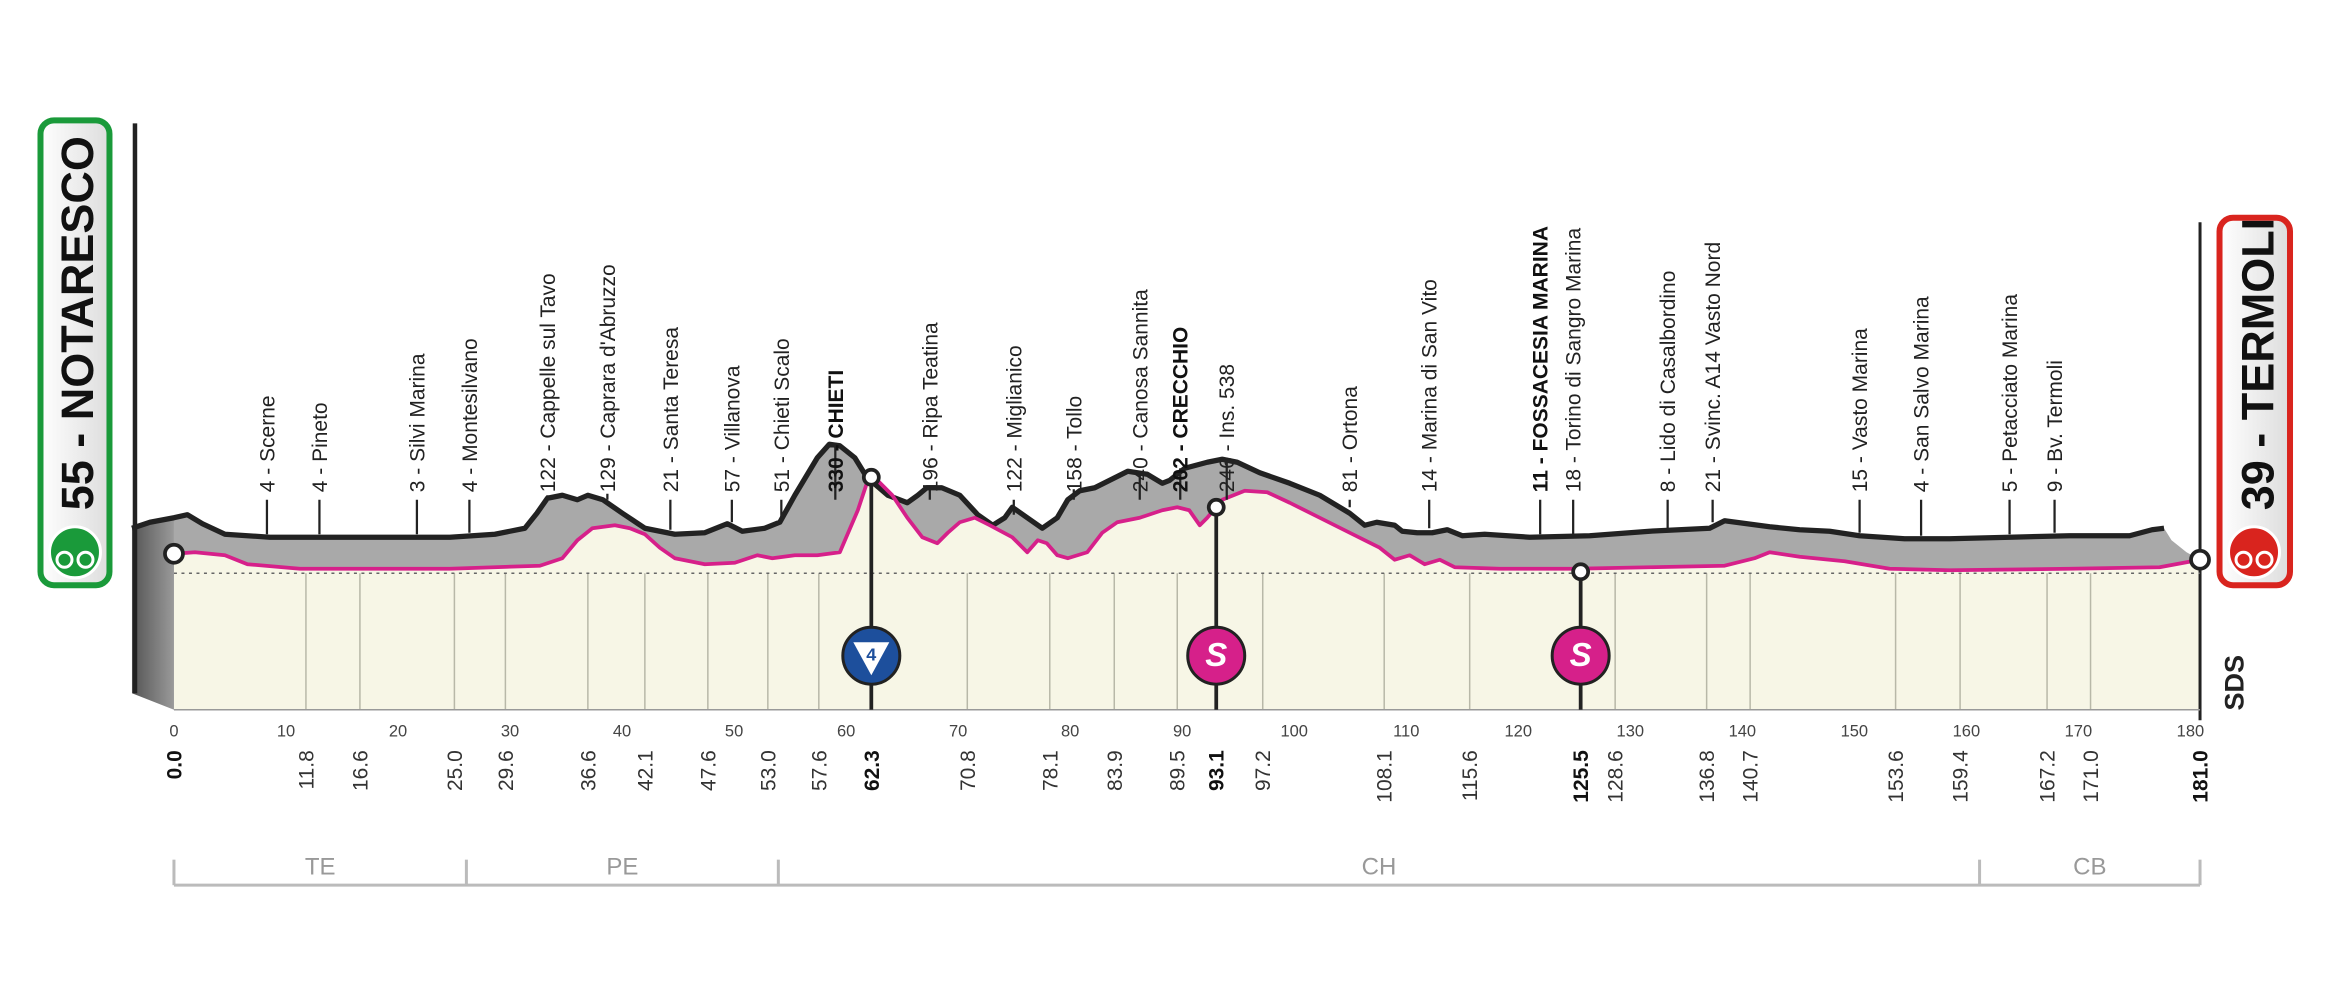  What do you see at coordinates (1217, 770) in the screenshot?
I see `km-label: 93.1` at bounding box center [1217, 770].